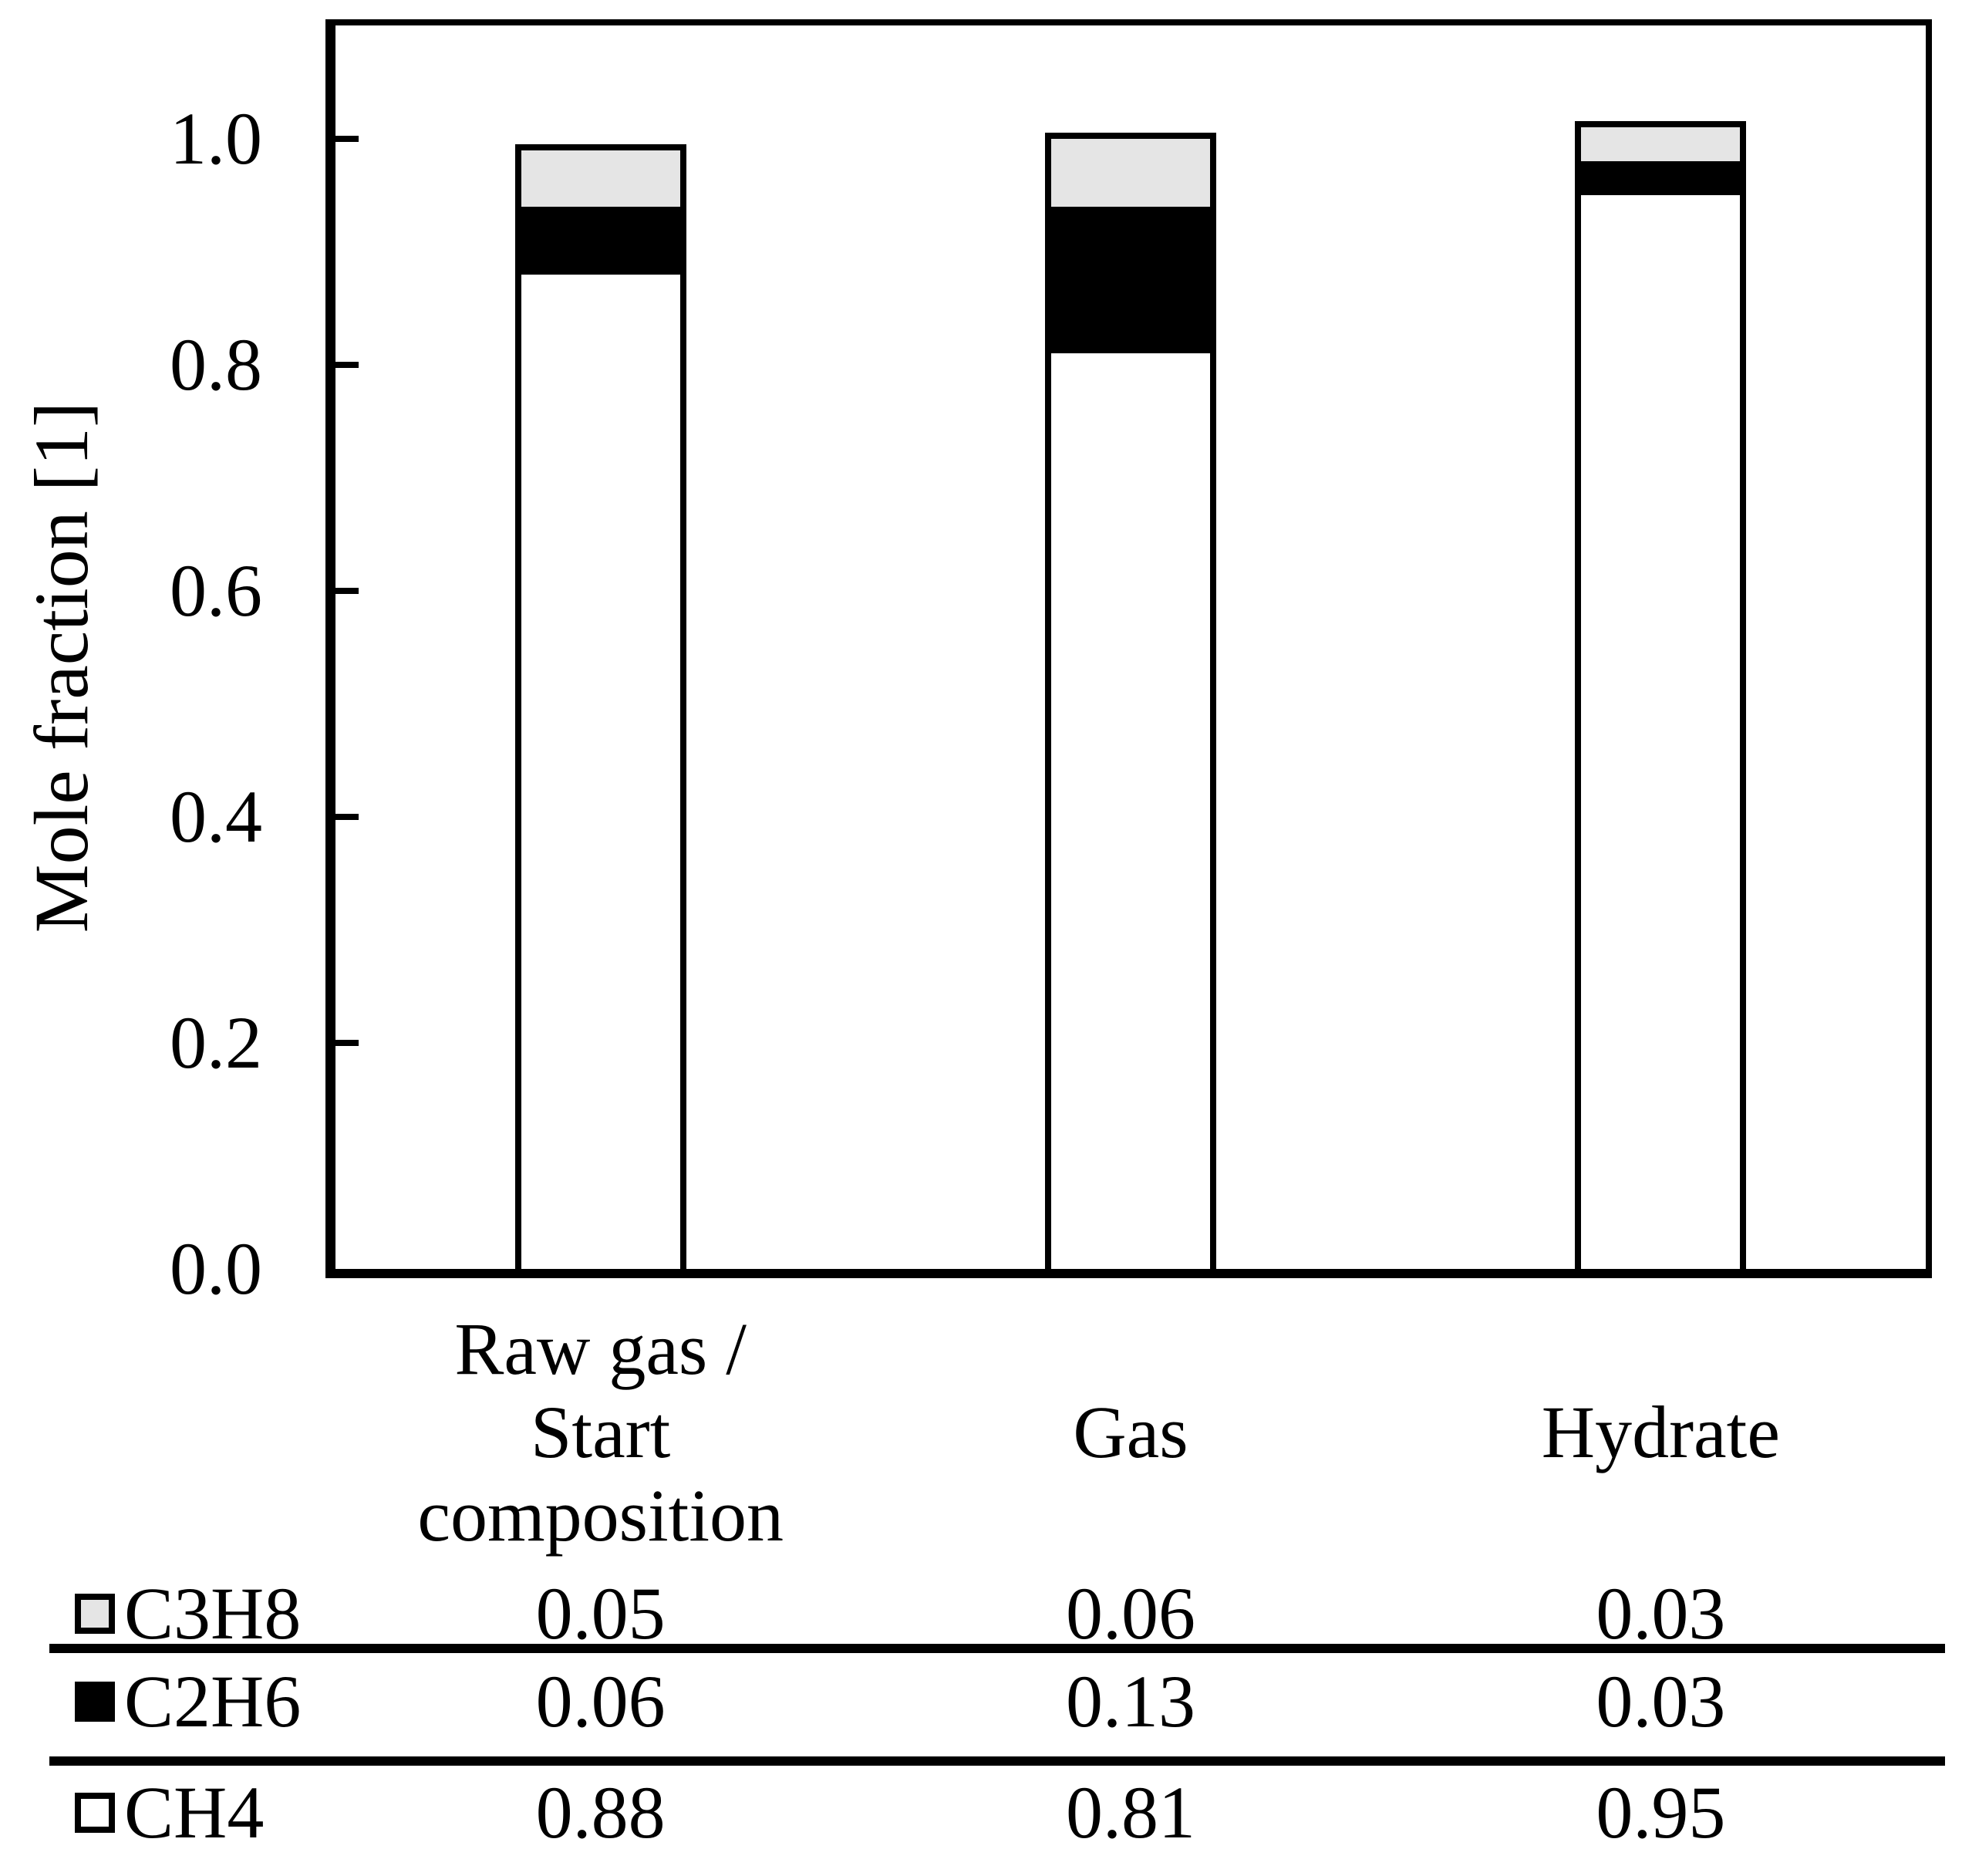 The height and width of the screenshot is (1876, 1962). I want to click on x-label-gas: Gas, so click(1131, 1432).